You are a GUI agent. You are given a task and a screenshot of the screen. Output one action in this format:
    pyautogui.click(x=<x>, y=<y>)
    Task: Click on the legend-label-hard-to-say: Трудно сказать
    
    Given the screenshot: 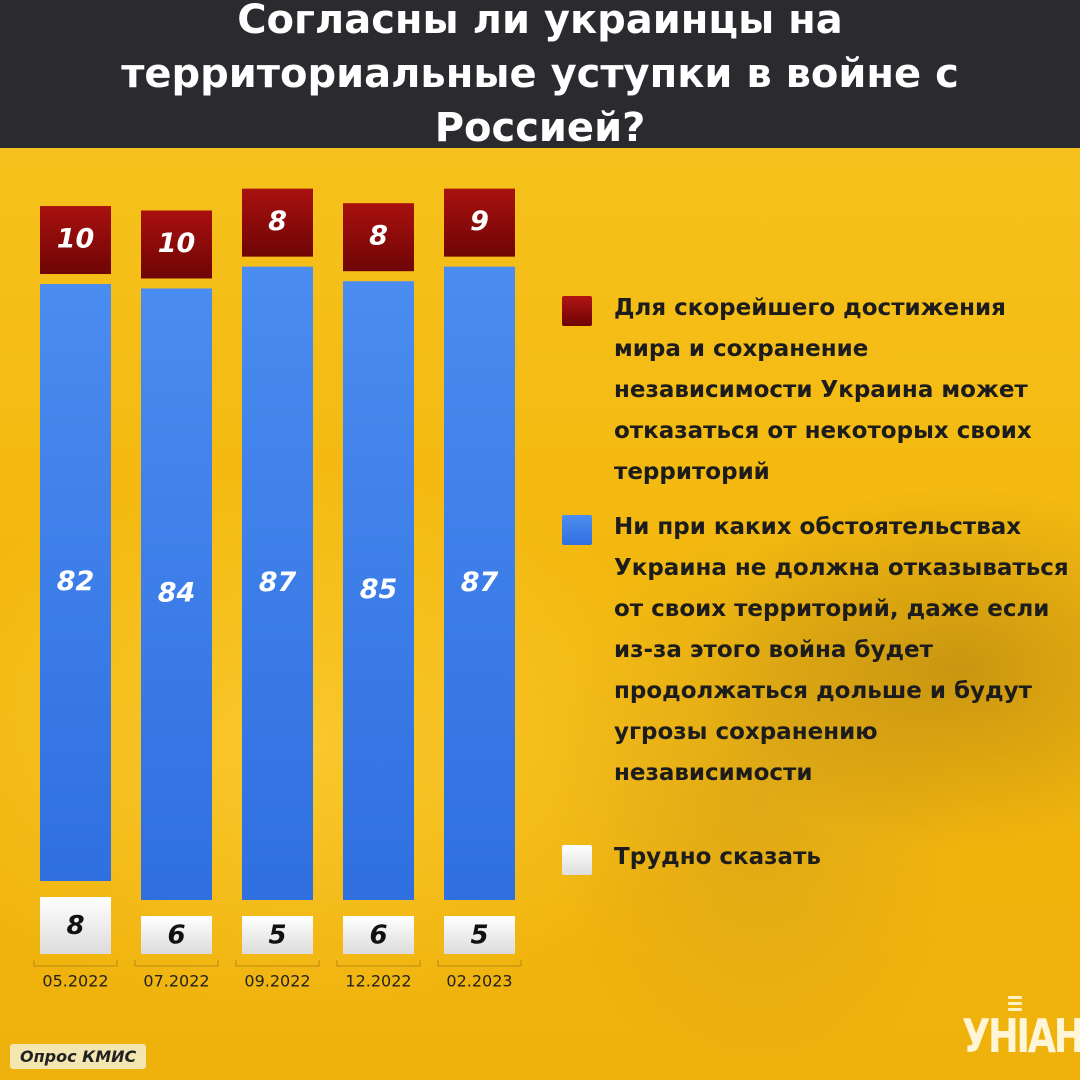 What is the action you would take?
    pyautogui.click(x=717, y=857)
    